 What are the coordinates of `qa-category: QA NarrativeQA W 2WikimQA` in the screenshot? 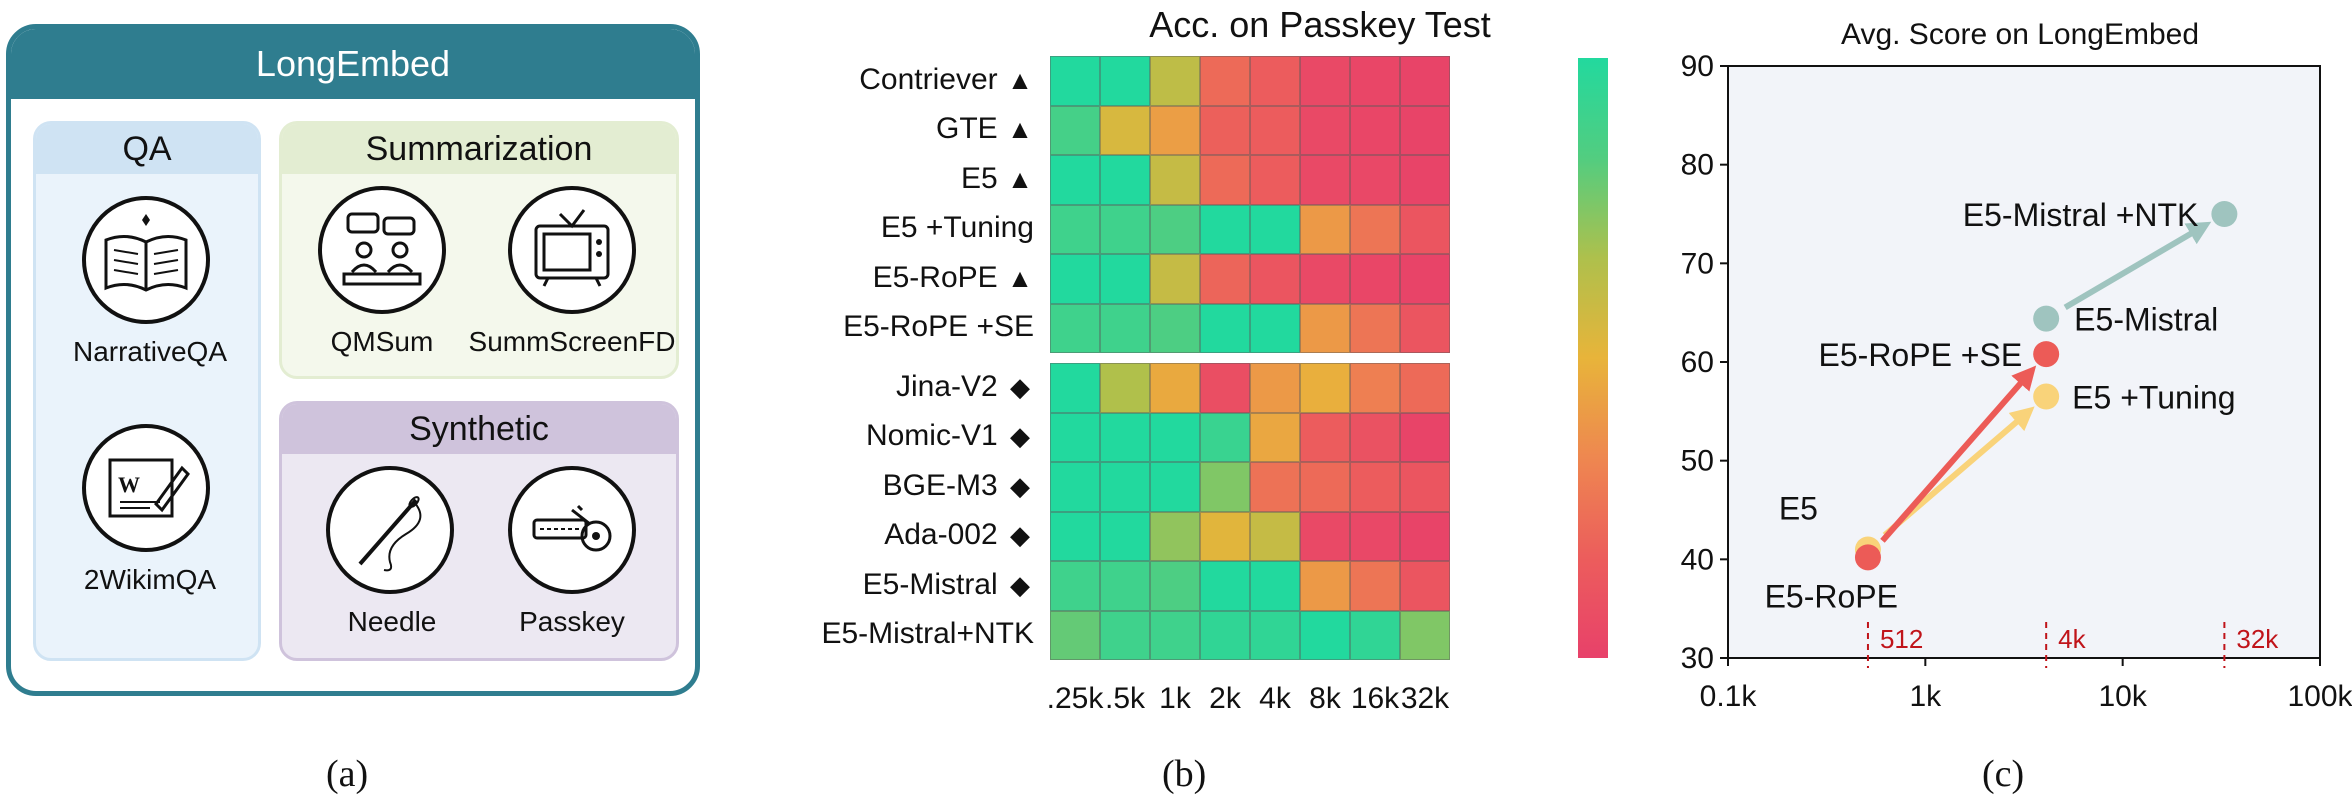 It's located at (147, 391).